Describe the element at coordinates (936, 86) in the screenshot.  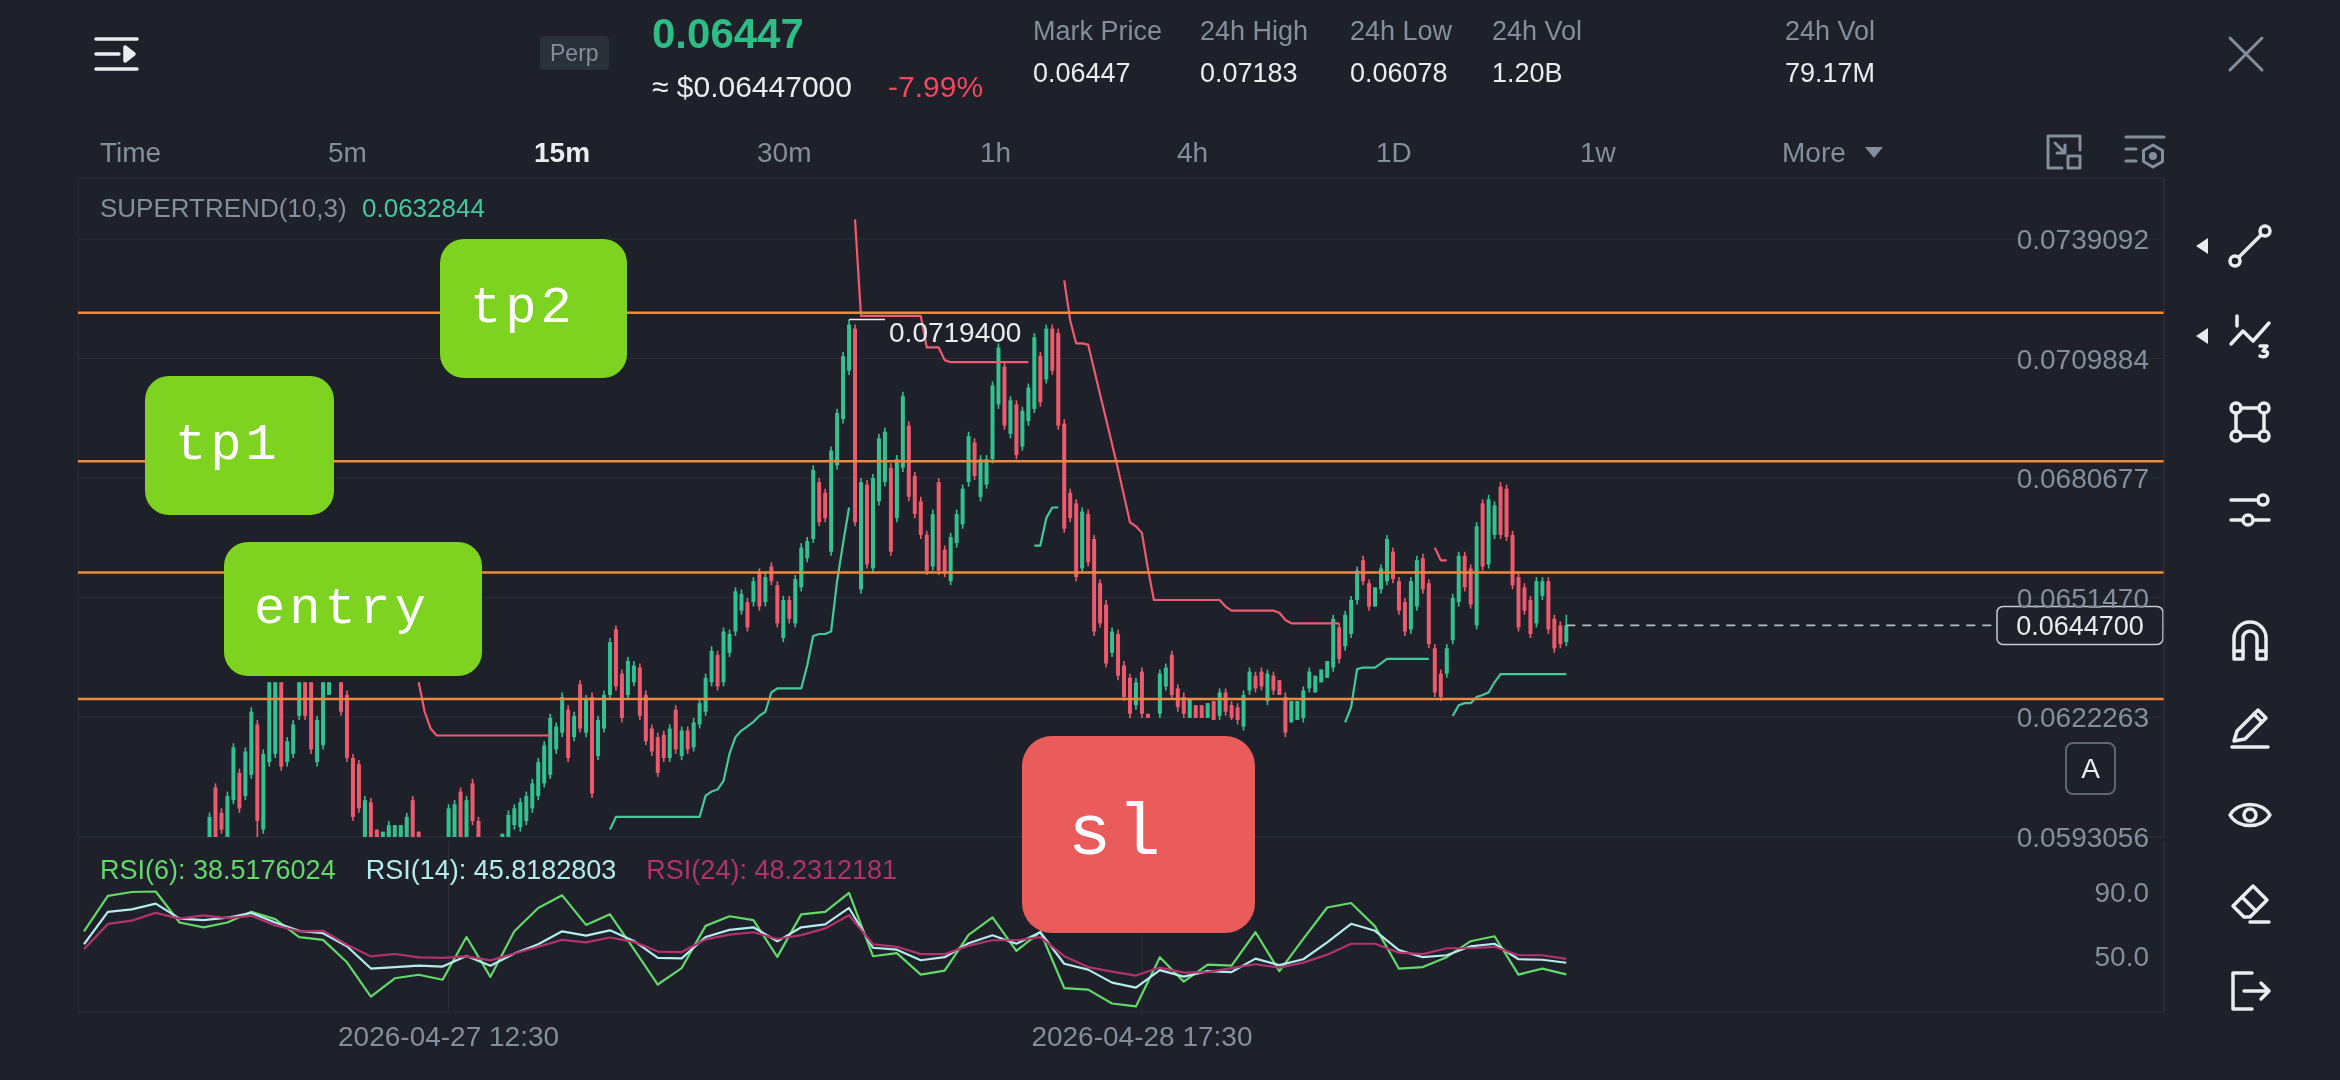
I see `text: -7.99%` at that location.